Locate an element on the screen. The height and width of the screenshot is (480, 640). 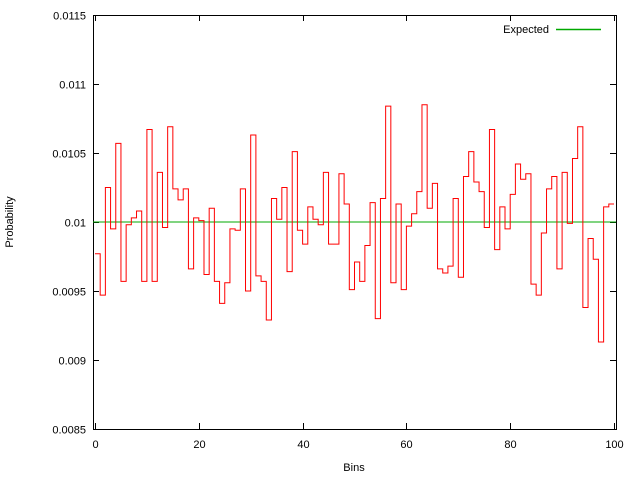
y-tick-label: 0.01 is located at coordinates (75, 224).